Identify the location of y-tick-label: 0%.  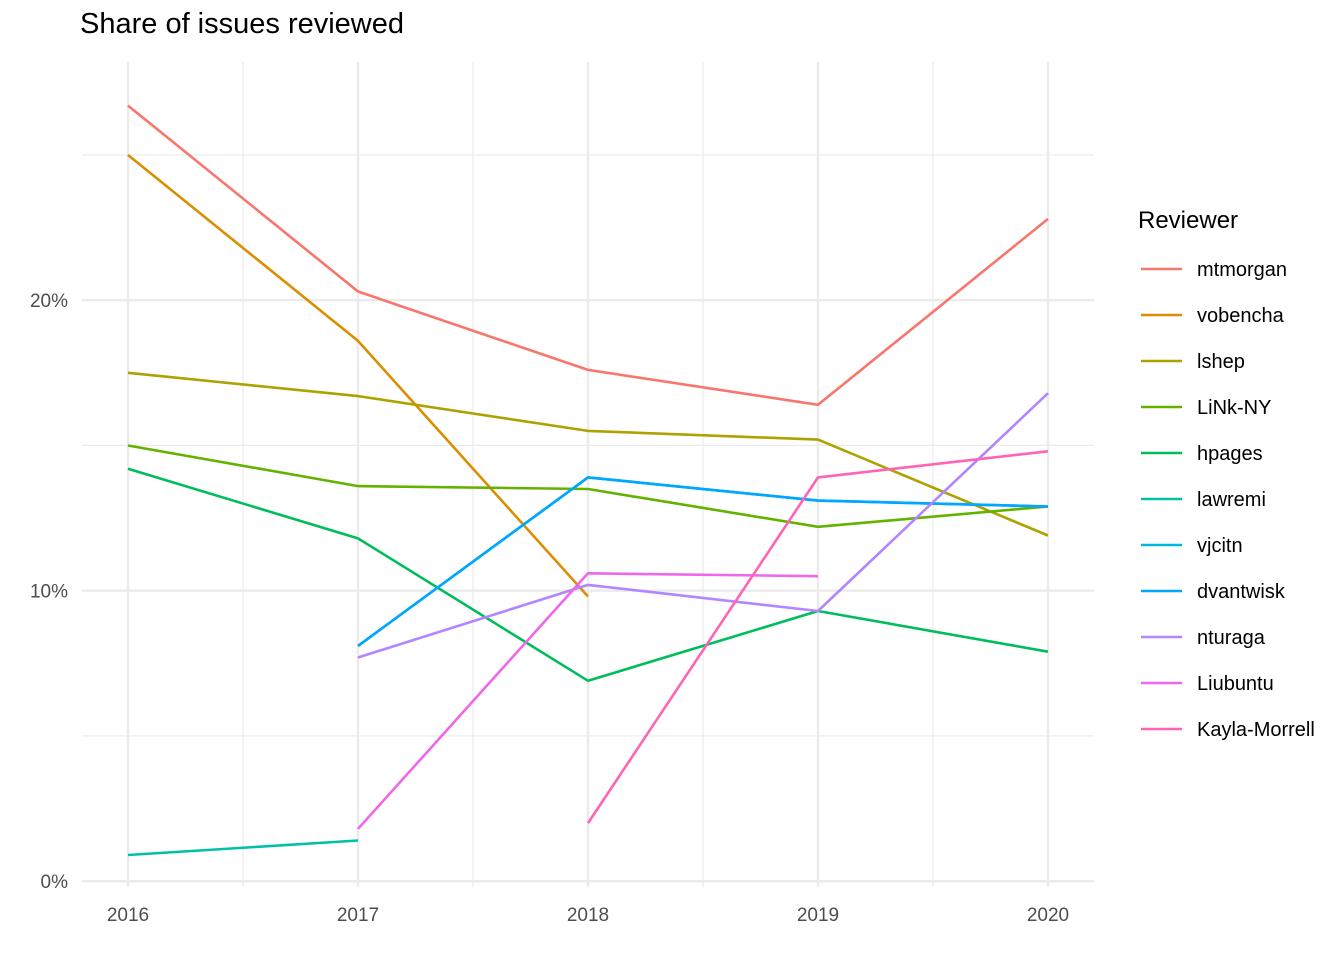
(55, 882).